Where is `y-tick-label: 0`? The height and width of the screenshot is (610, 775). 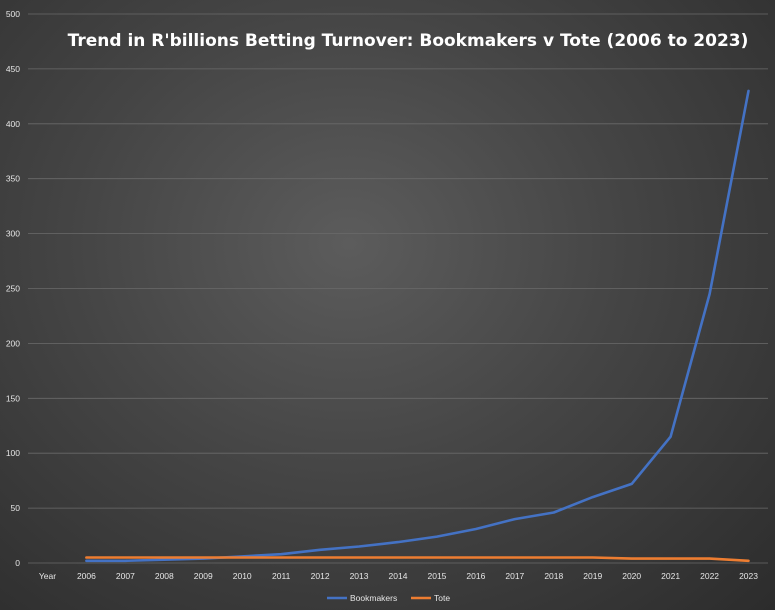
y-tick-label: 0 is located at coordinates (17, 563).